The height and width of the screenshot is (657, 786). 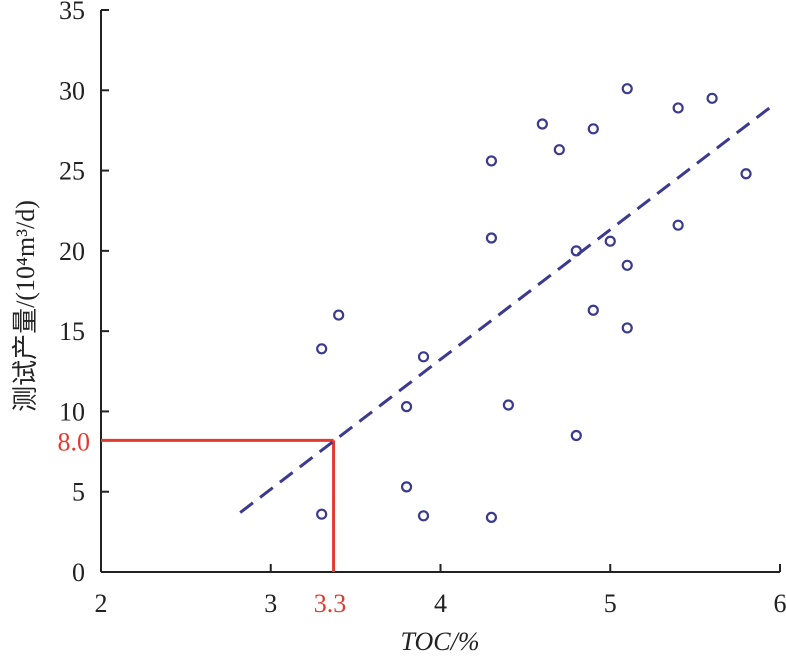 What do you see at coordinates (78, 492) in the screenshot?
I see `y-tick-label: 5` at bounding box center [78, 492].